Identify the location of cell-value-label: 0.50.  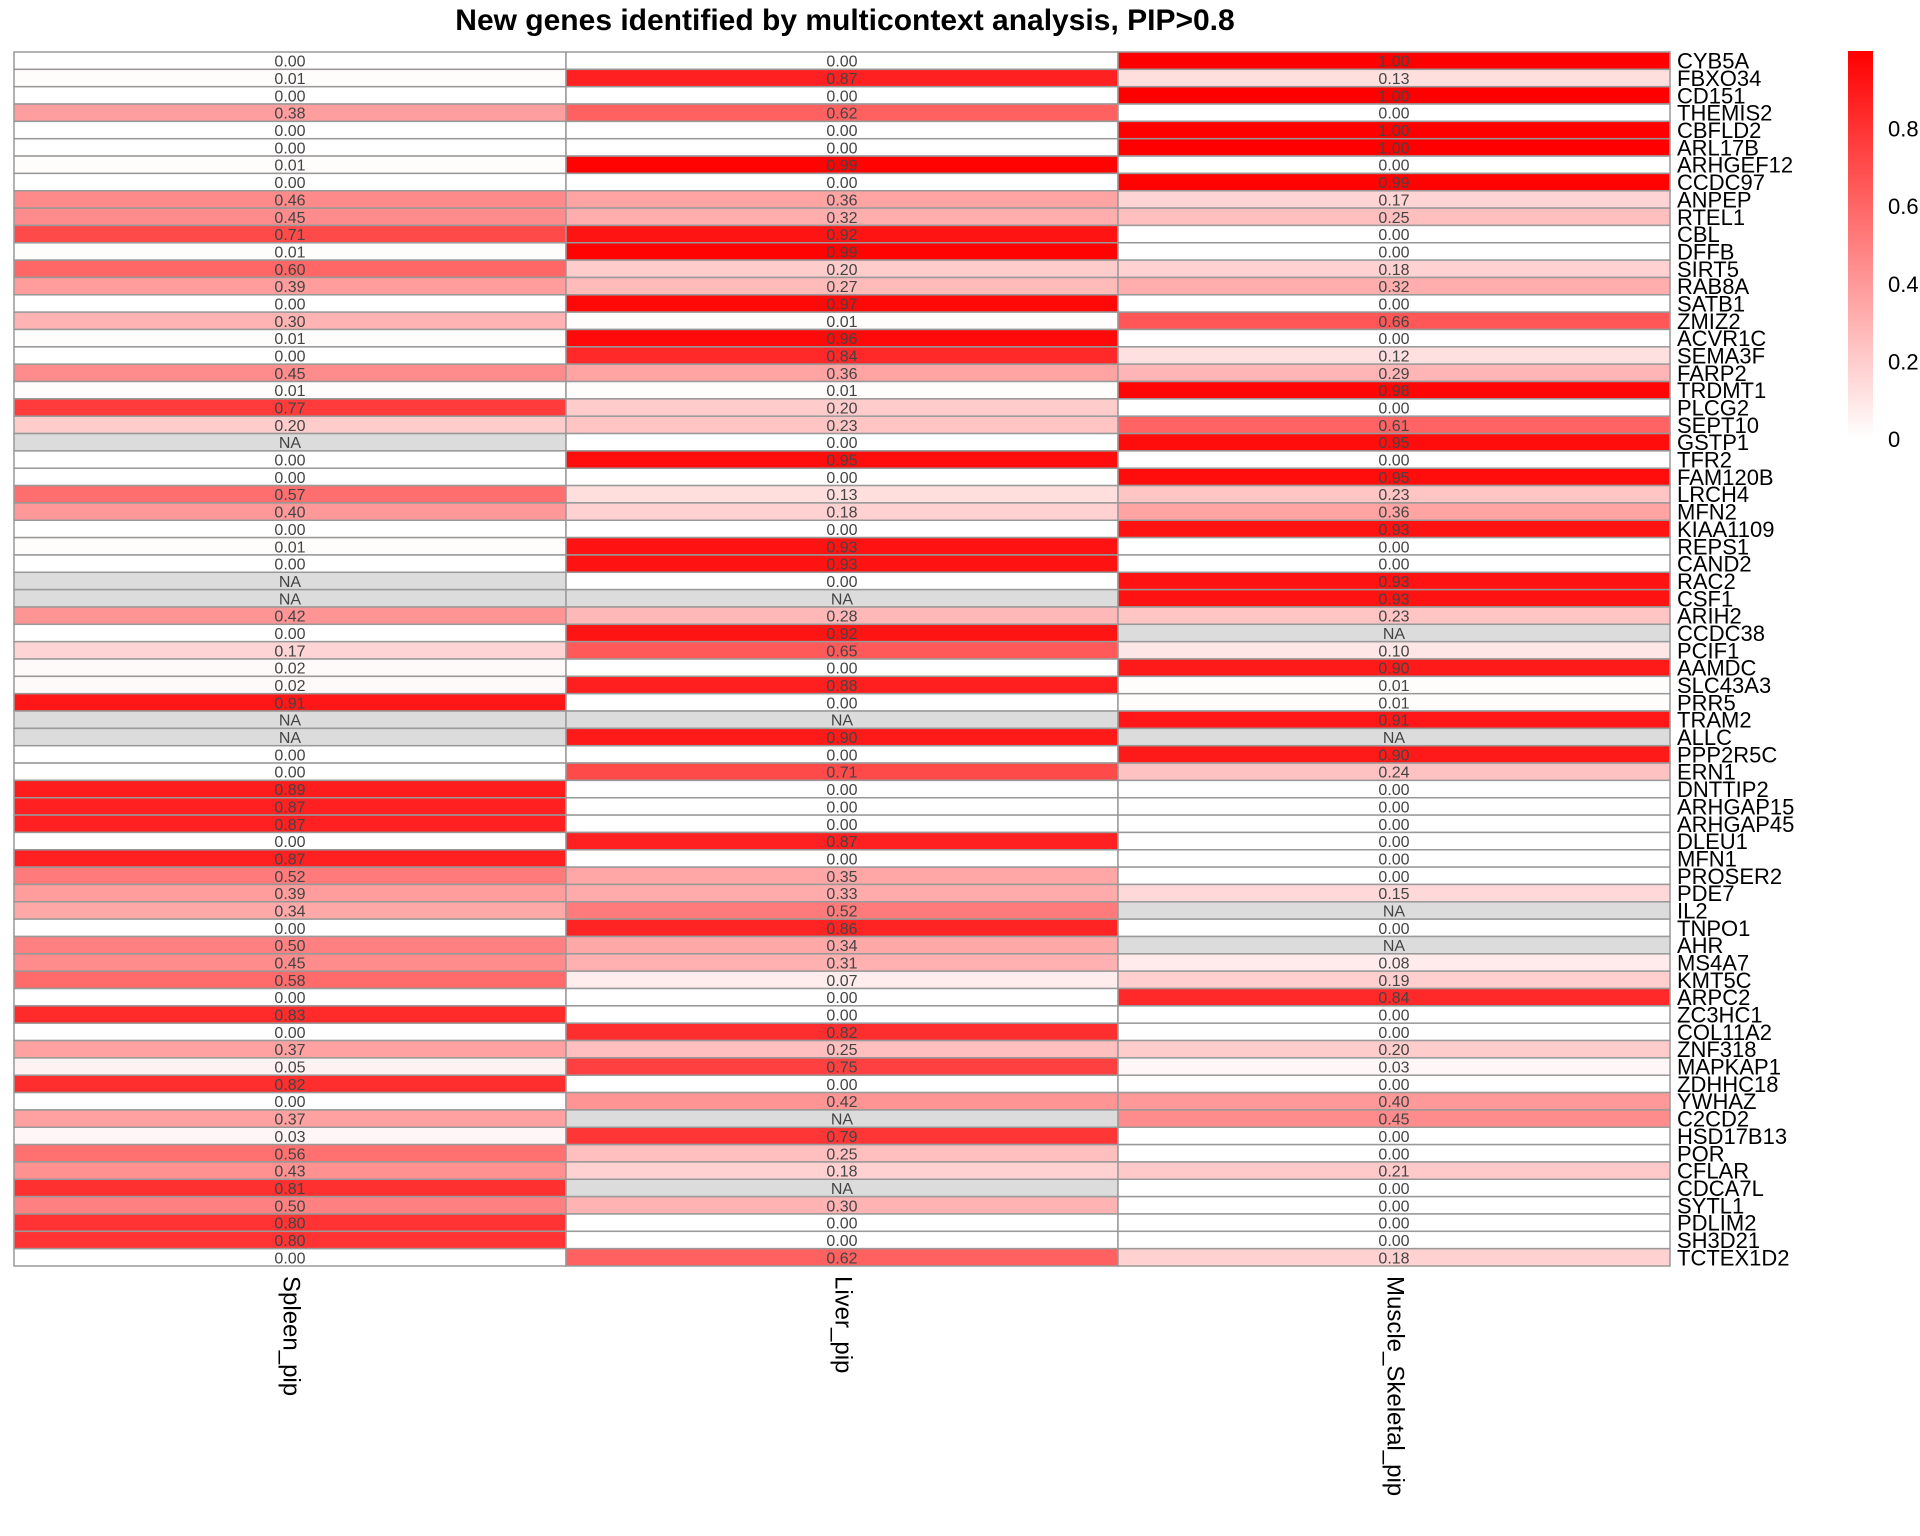
(289, 1206).